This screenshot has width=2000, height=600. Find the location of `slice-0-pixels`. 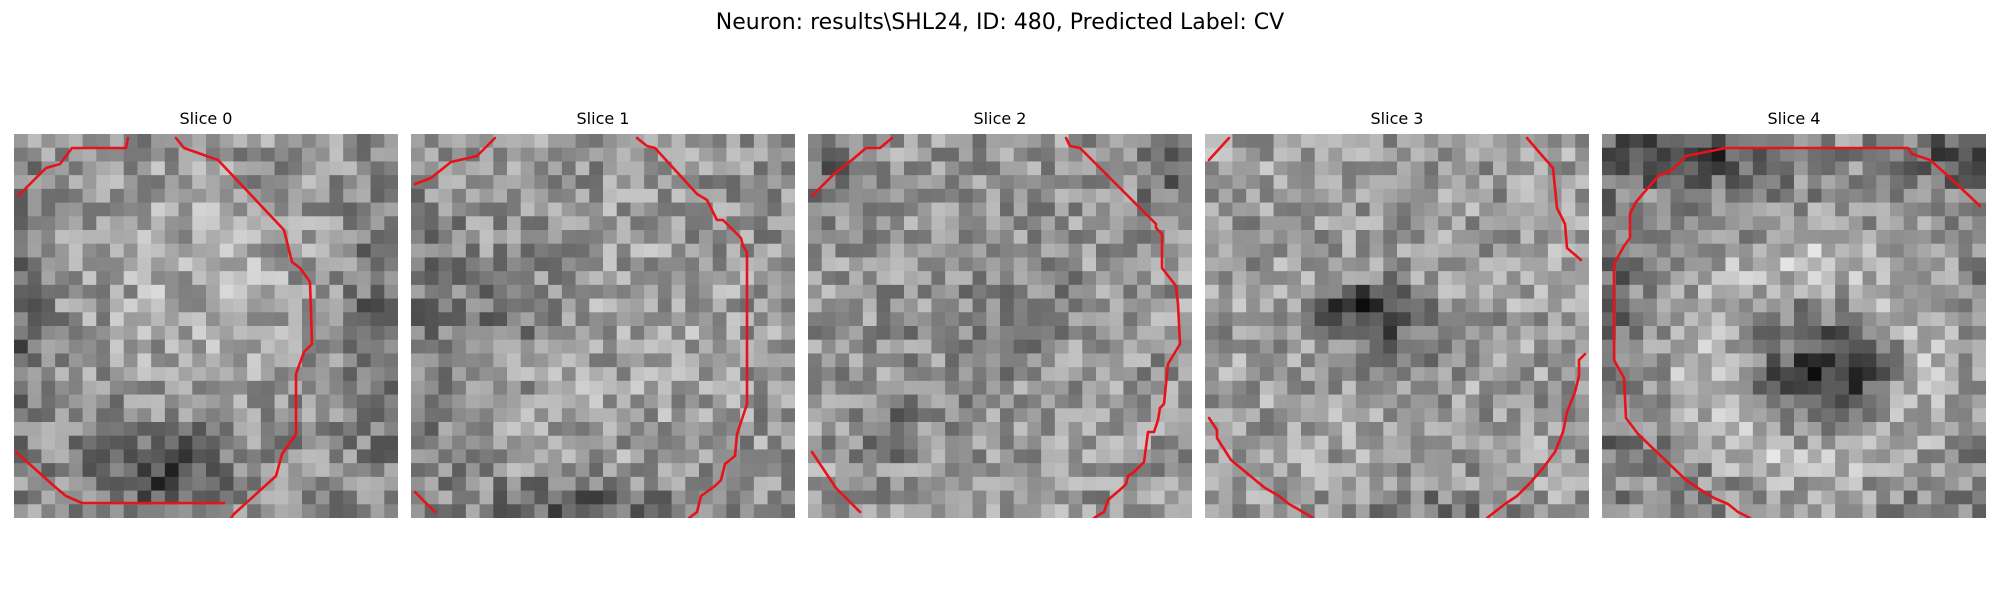

slice-0-pixels is located at coordinates (206, 326).